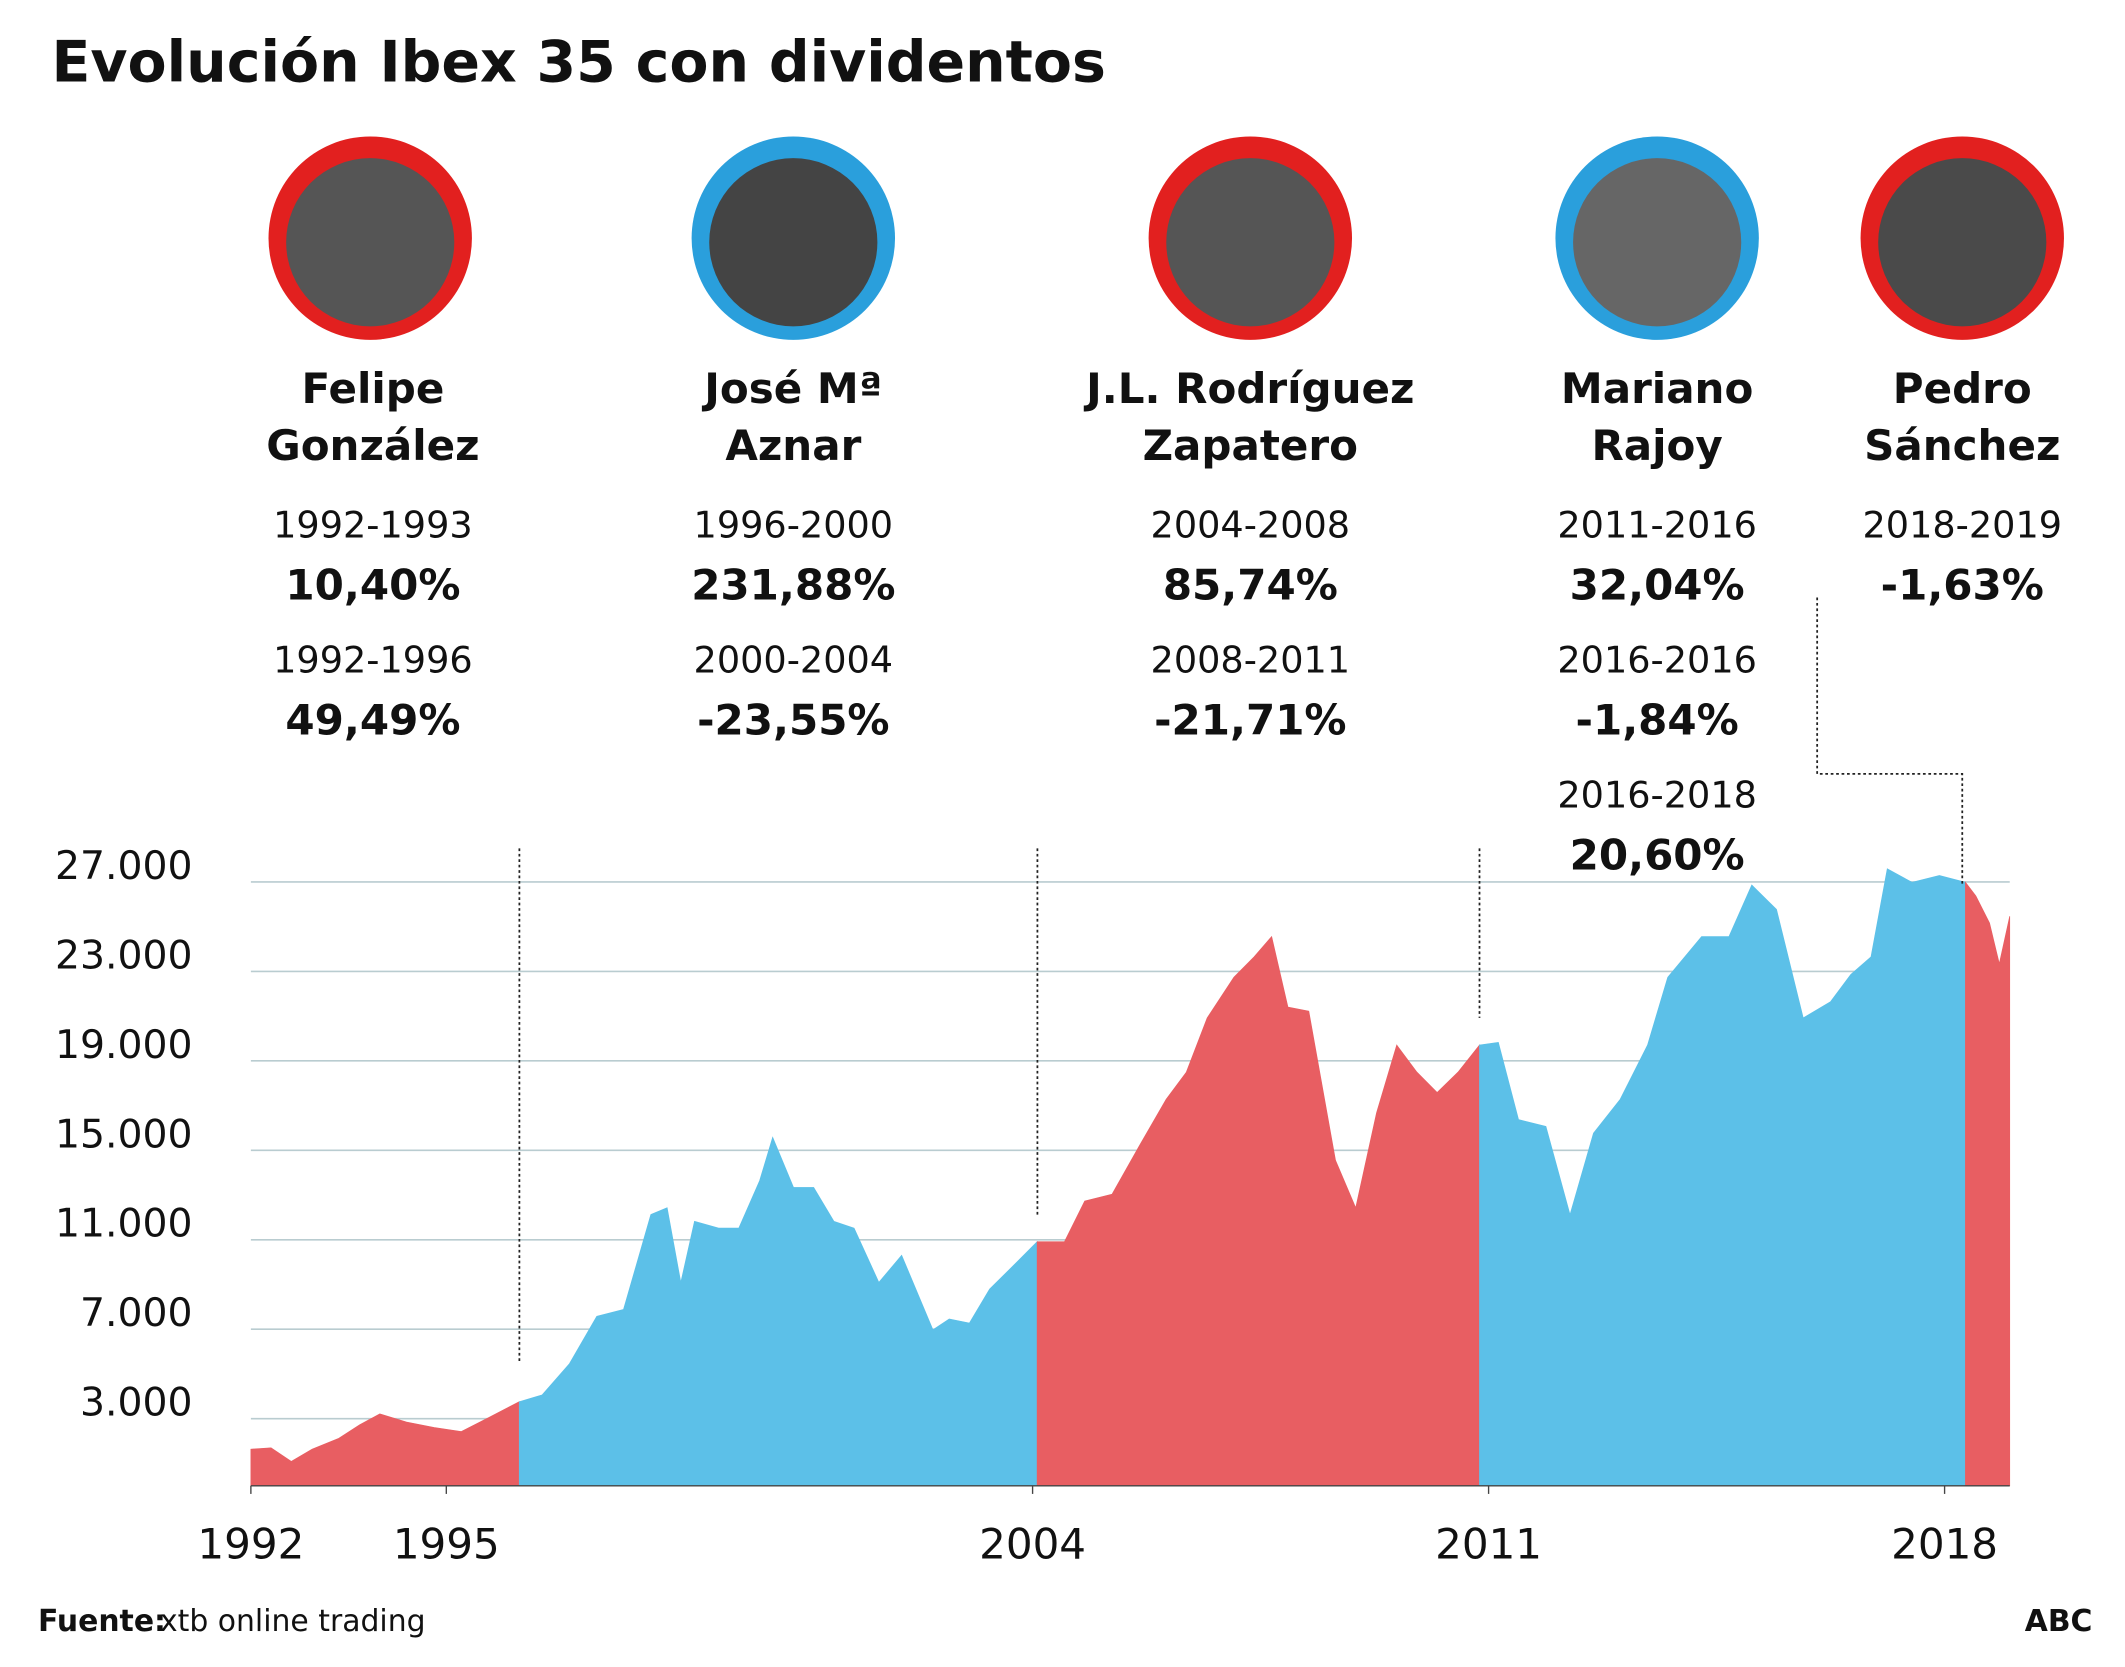  What do you see at coordinates (136, 1313) in the screenshot?
I see `y-tick-label: 7.000` at bounding box center [136, 1313].